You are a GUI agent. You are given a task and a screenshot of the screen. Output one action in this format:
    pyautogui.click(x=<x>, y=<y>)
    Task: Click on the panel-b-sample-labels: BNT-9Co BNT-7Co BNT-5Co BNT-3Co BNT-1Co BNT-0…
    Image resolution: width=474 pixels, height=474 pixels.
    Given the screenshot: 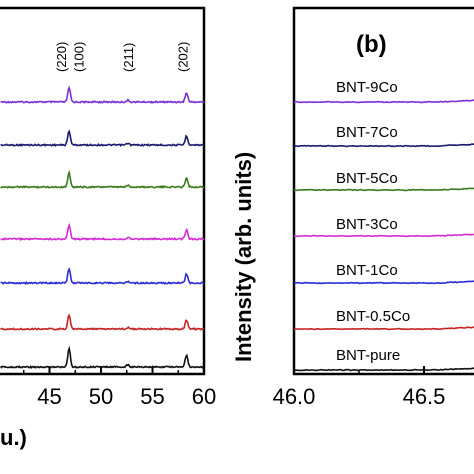 What is the action you would take?
    pyautogui.click(x=373, y=221)
    